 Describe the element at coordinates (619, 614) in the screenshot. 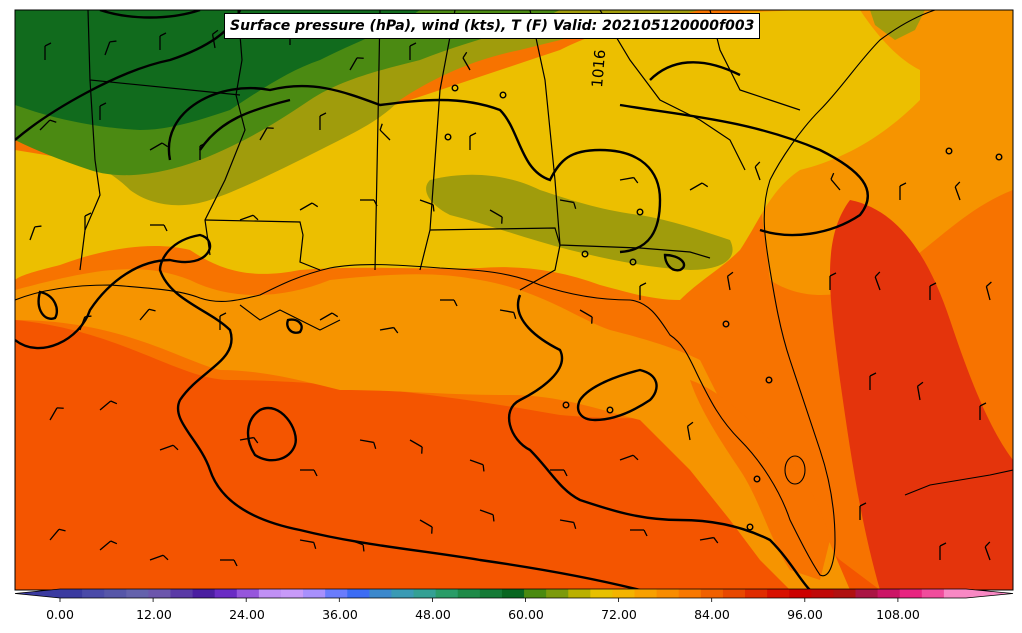

I see `colorbar-tick-label: 72.00` at that location.